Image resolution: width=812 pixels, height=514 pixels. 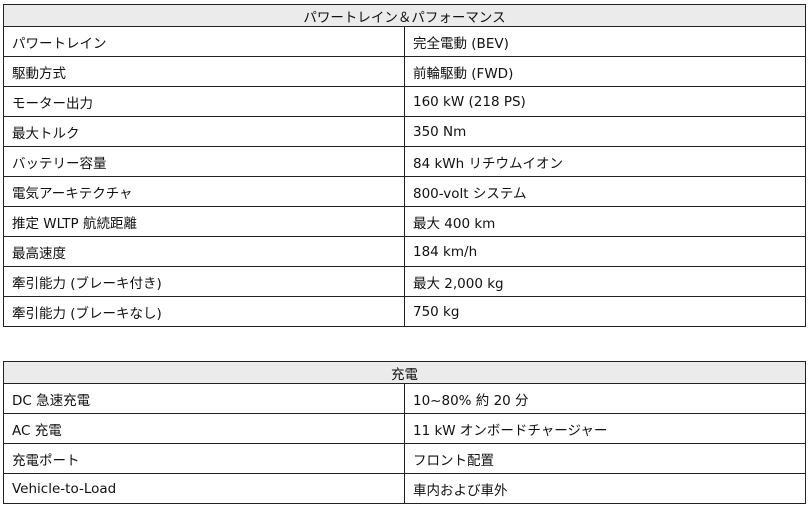 I want to click on spec-value: 10~80% 約 20 分, so click(x=605, y=398).